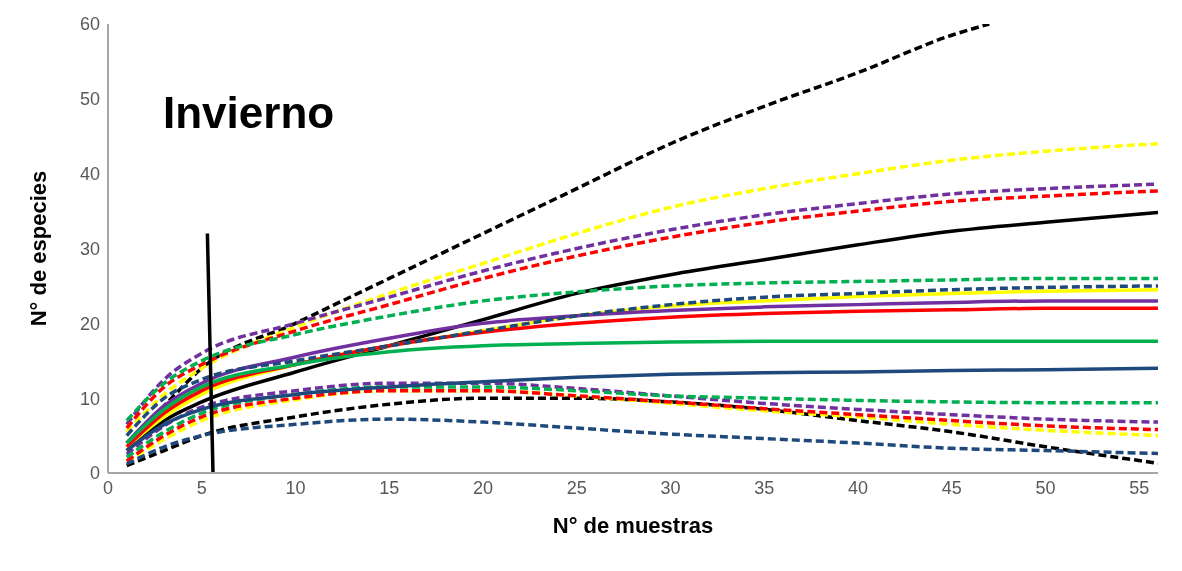 This screenshot has height=571, width=1182. I want to click on x-axis-title: N° de muestras, so click(633, 525).